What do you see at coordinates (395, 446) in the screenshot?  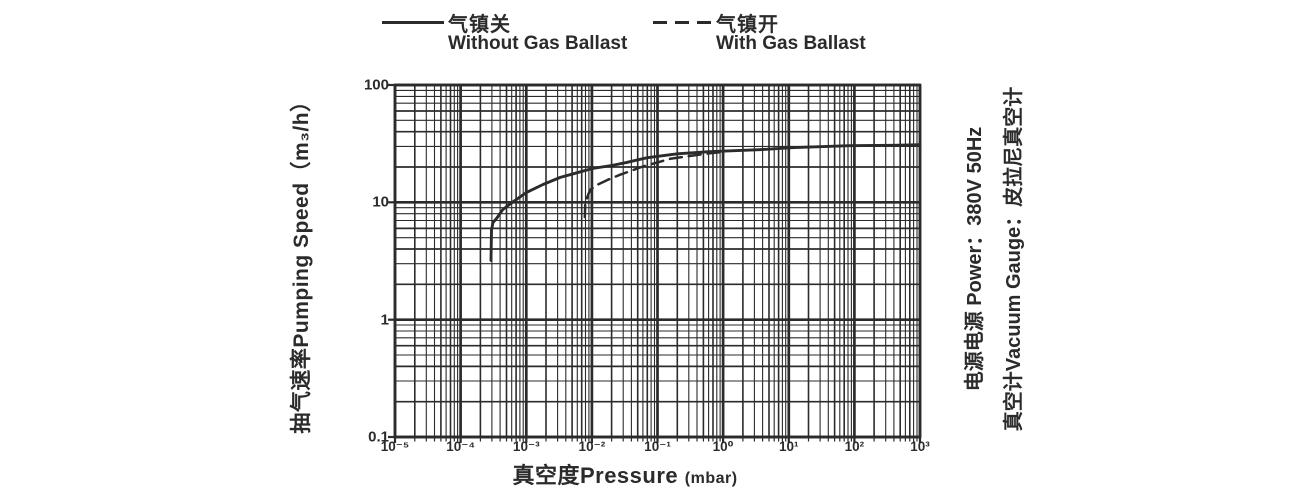 I see `x-tick-label: 10⁻⁵` at bounding box center [395, 446].